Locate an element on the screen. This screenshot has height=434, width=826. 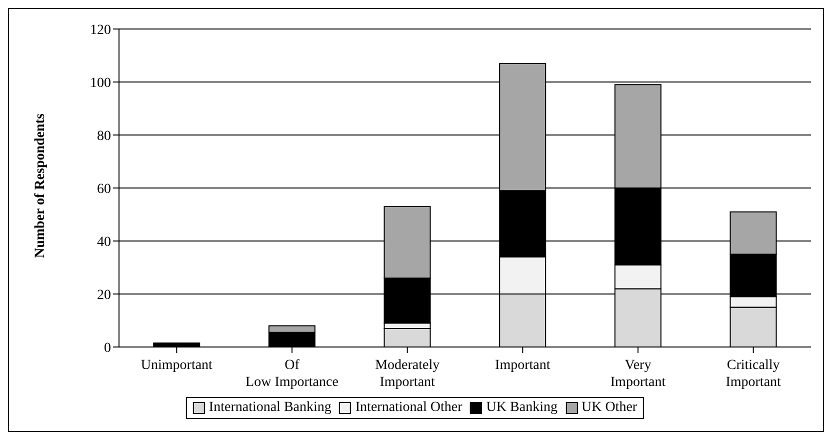
y-tick-label: 0 is located at coordinates (107, 348).